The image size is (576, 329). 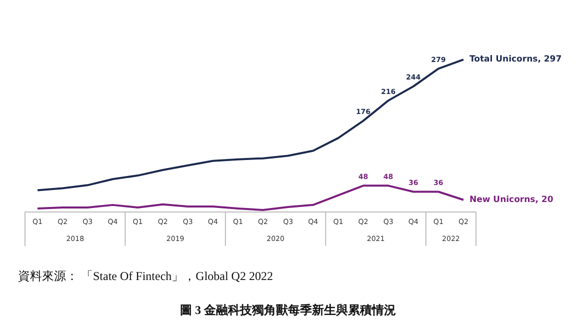 I want to click on text: 圖 3 金融科技獨角獸每季新生與累積情況, so click(x=288, y=310).